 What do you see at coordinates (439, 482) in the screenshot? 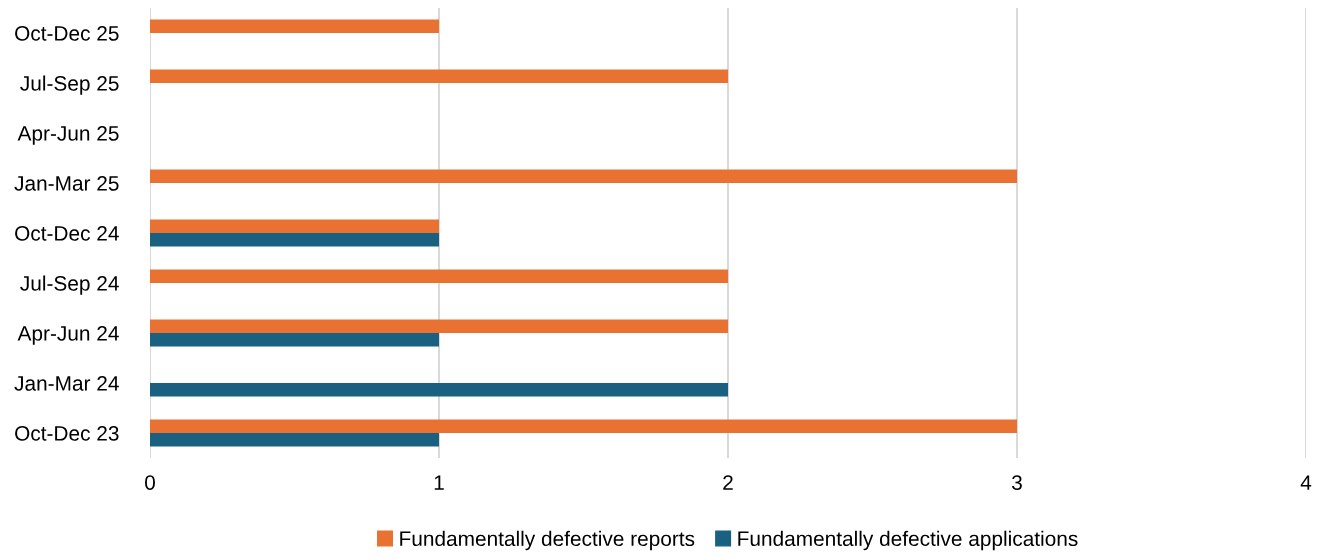
I see `x-tick-label: 1` at bounding box center [439, 482].